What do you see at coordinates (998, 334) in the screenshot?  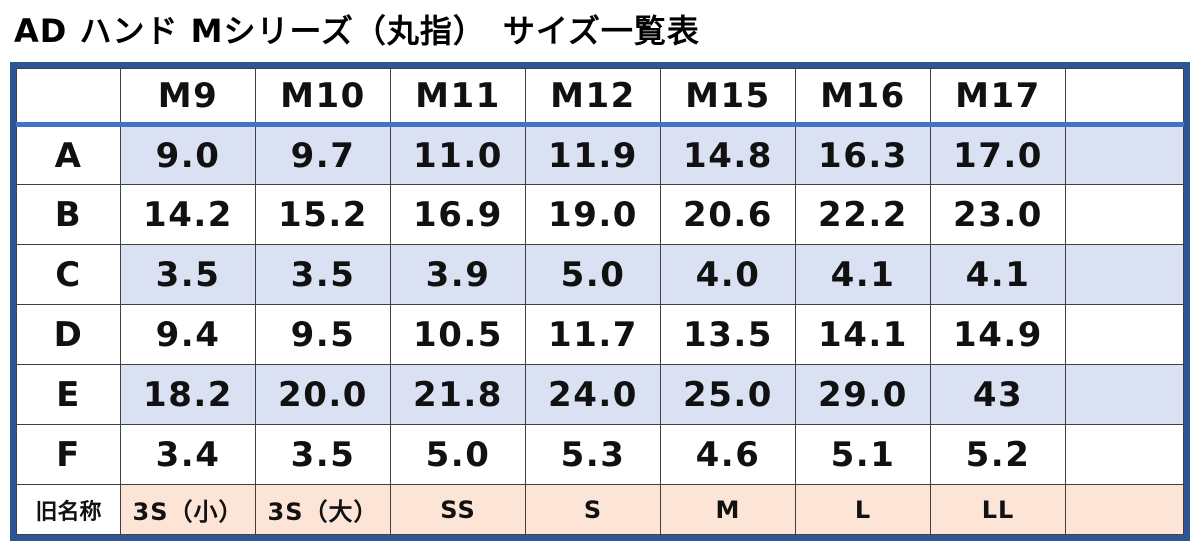 I see `data-cell: 14.9` at bounding box center [998, 334].